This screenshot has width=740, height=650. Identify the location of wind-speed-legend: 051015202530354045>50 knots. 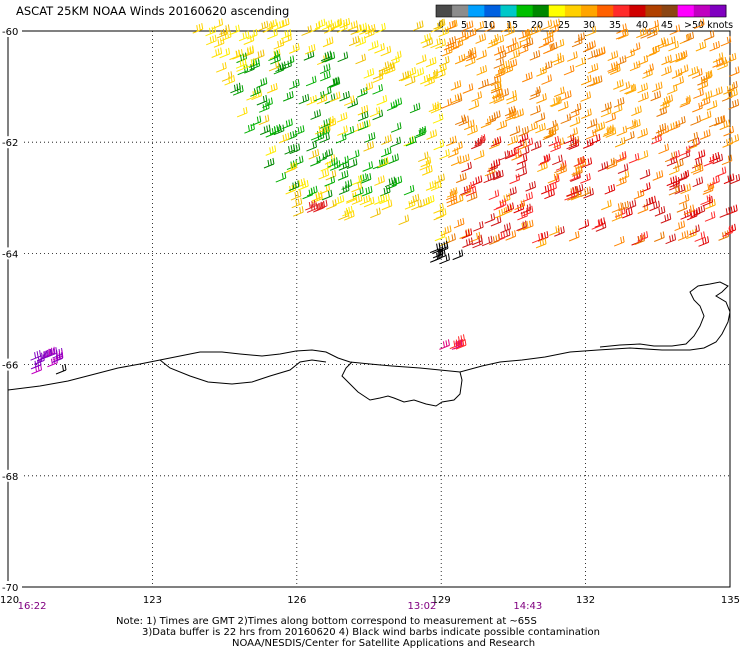
(584, 17).